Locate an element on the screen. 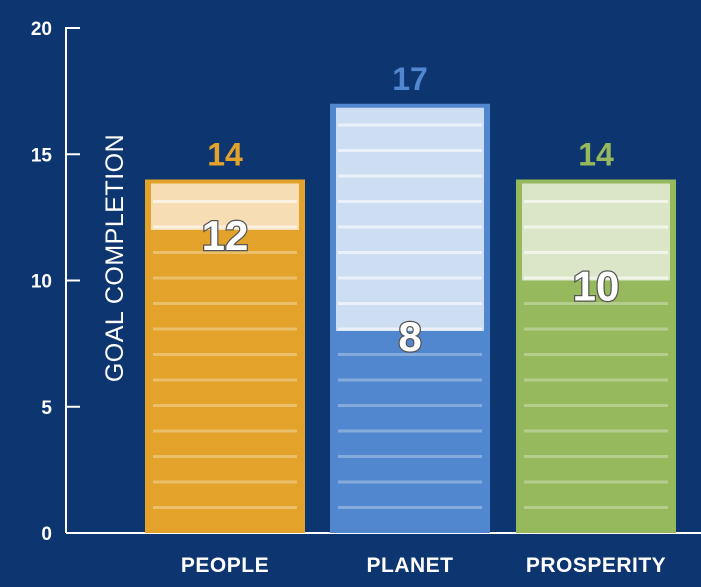 The width and height of the screenshot is (701, 587). y-tick-label: 5 is located at coordinates (46, 408).